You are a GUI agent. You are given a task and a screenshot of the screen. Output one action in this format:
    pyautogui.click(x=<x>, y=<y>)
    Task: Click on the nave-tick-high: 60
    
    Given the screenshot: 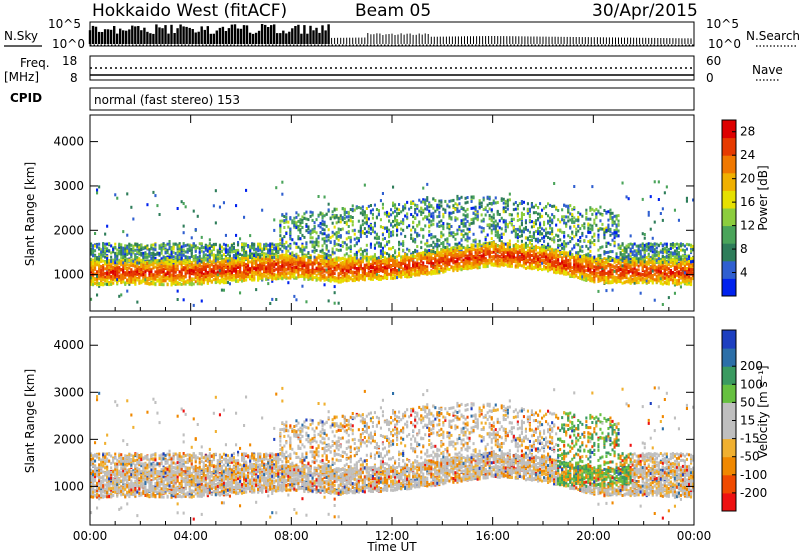 What is the action you would take?
    pyautogui.click(x=713, y=61)
    